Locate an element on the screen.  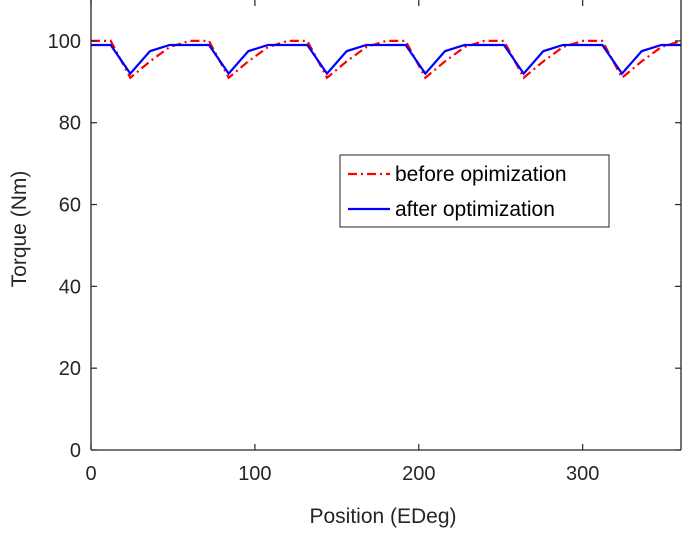
y-tick-label: 0 is located at coordinates (75, 451).